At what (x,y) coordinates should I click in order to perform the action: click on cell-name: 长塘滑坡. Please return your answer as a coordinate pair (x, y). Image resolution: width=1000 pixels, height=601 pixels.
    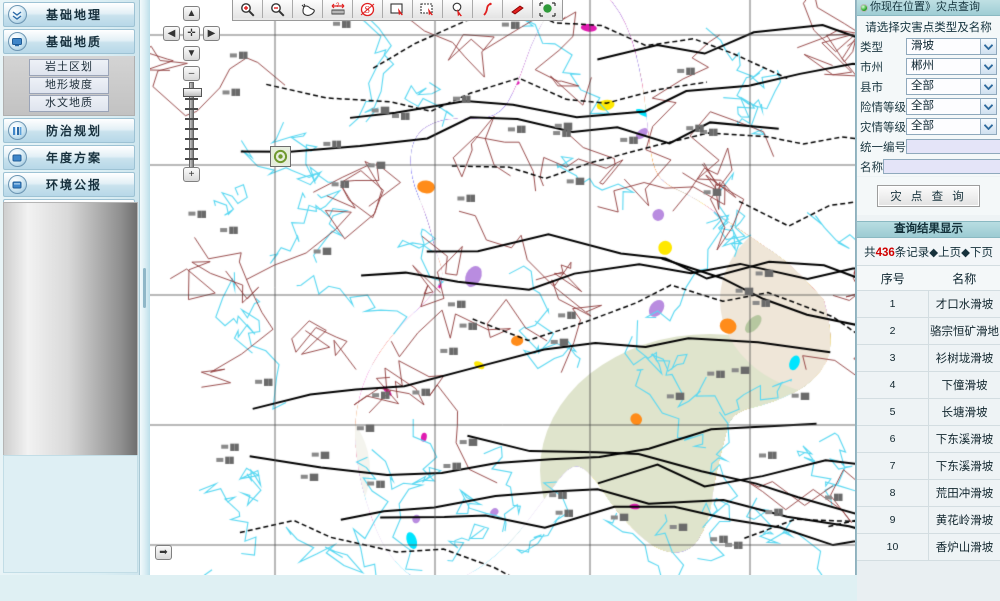
    Looking at the image, I should click on (964, 412).